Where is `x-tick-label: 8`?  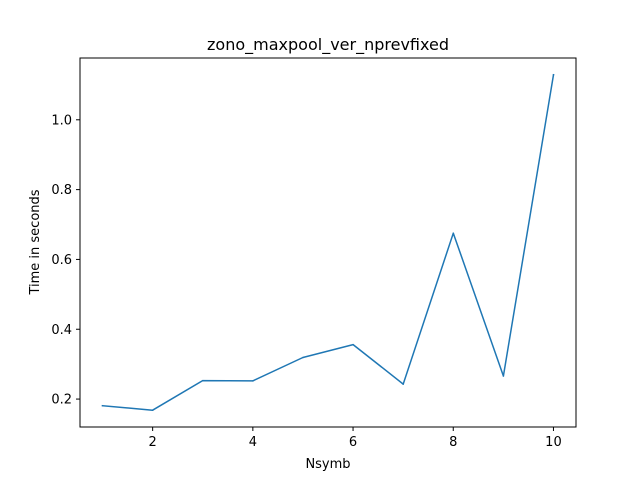 x-tick-label: 8 is located at coordinates (453, 442).